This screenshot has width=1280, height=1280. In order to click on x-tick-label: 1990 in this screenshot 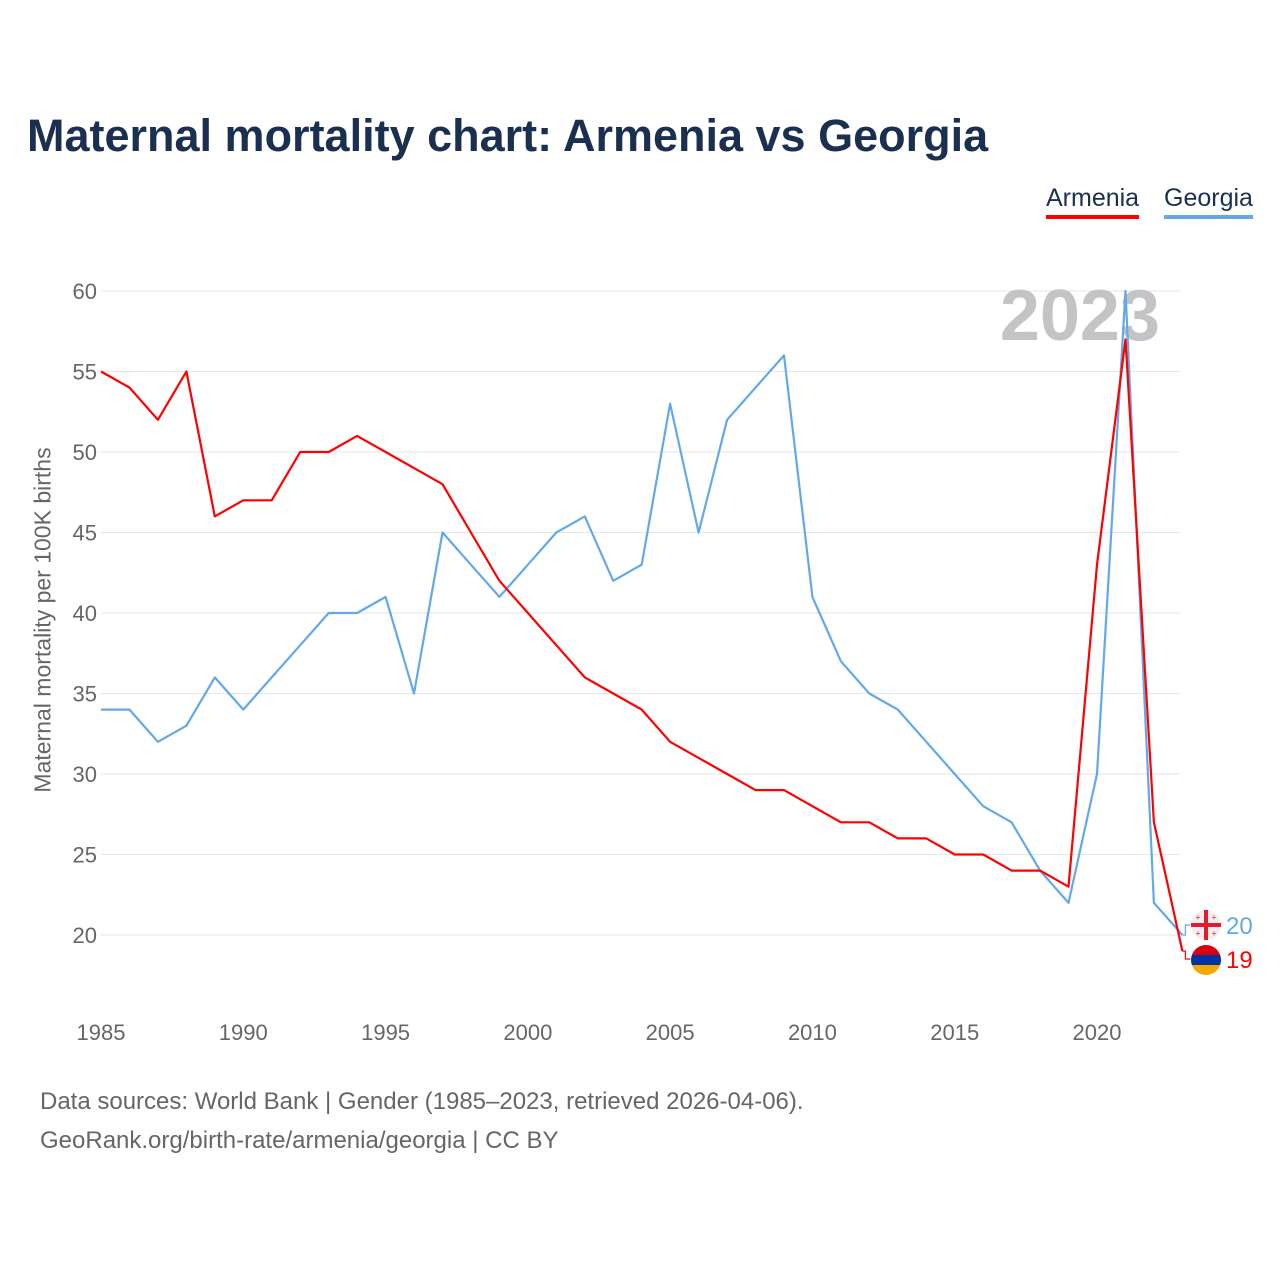, I will do `click(243, 1032)`.